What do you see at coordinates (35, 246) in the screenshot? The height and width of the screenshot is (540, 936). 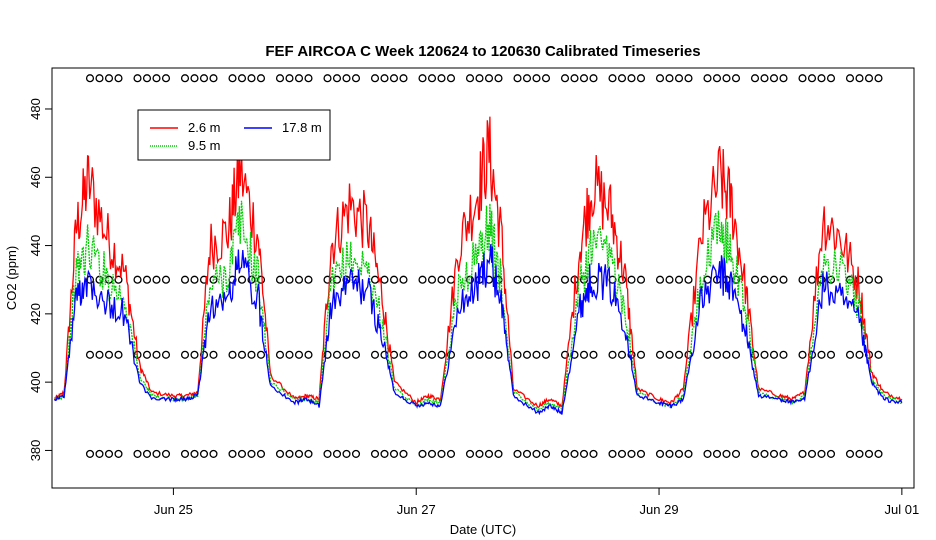 I see `y-tick-label: 440` at bounding box center [35, 246].